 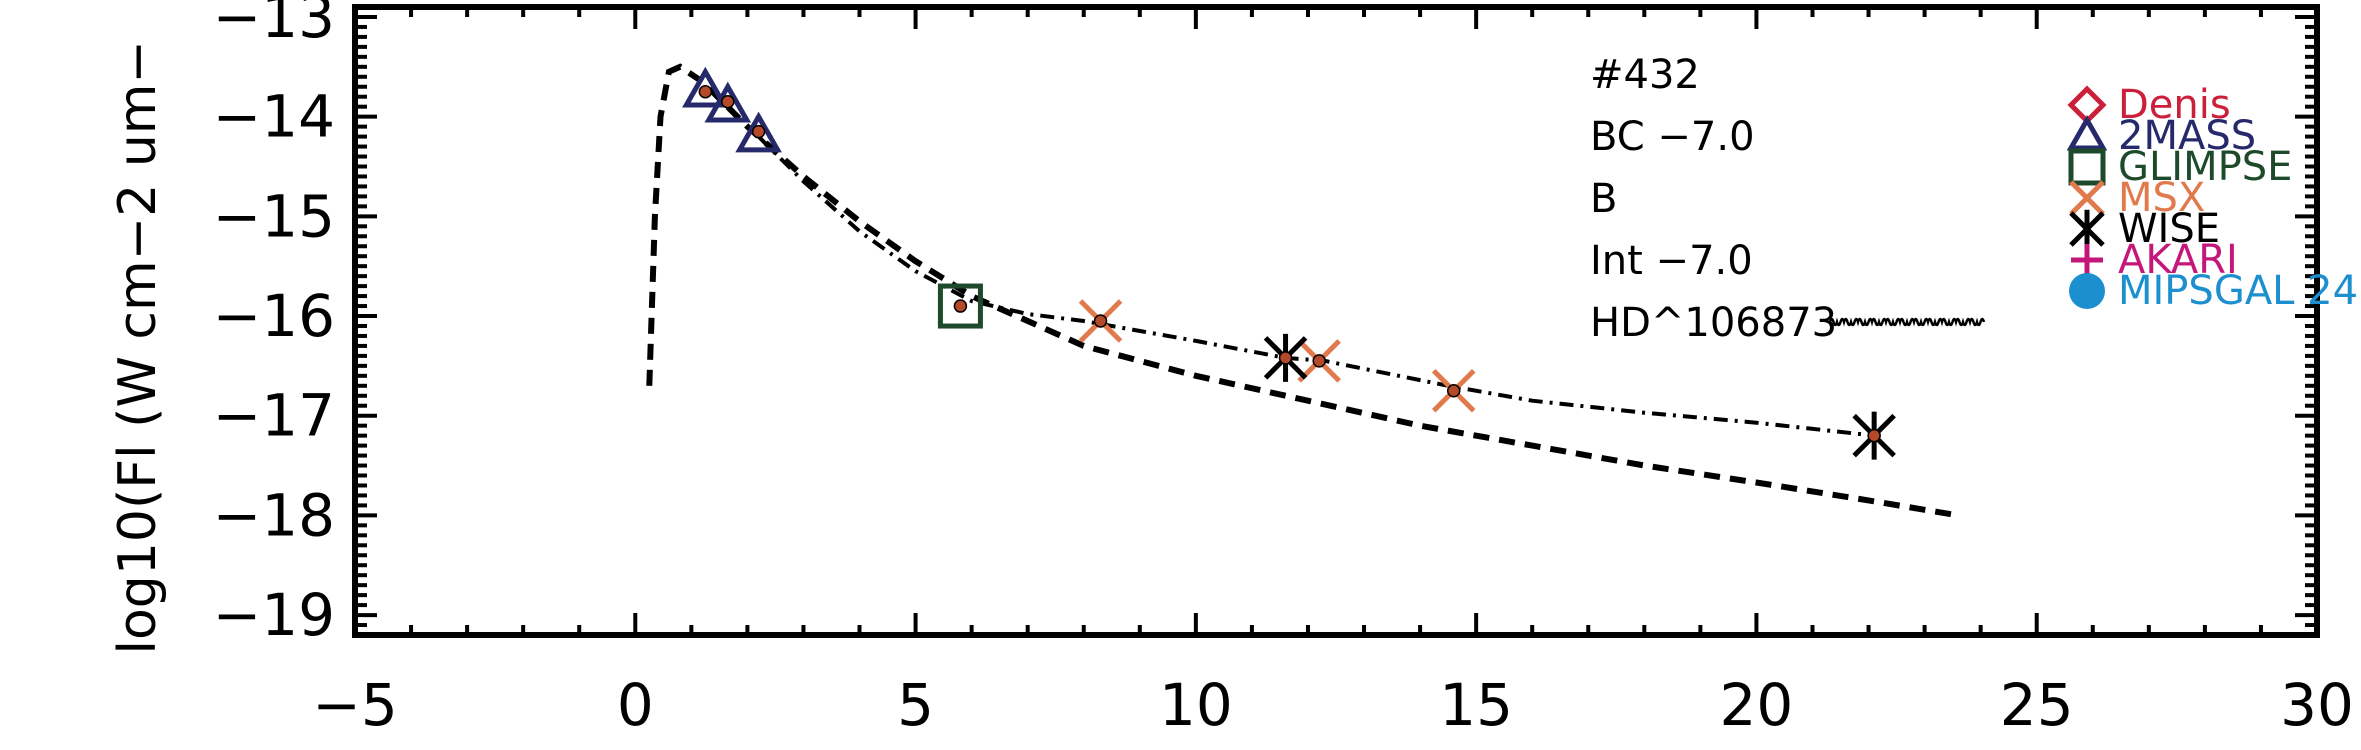 I want to click on legend-marker-triangle, so click(x=2087, y=132).